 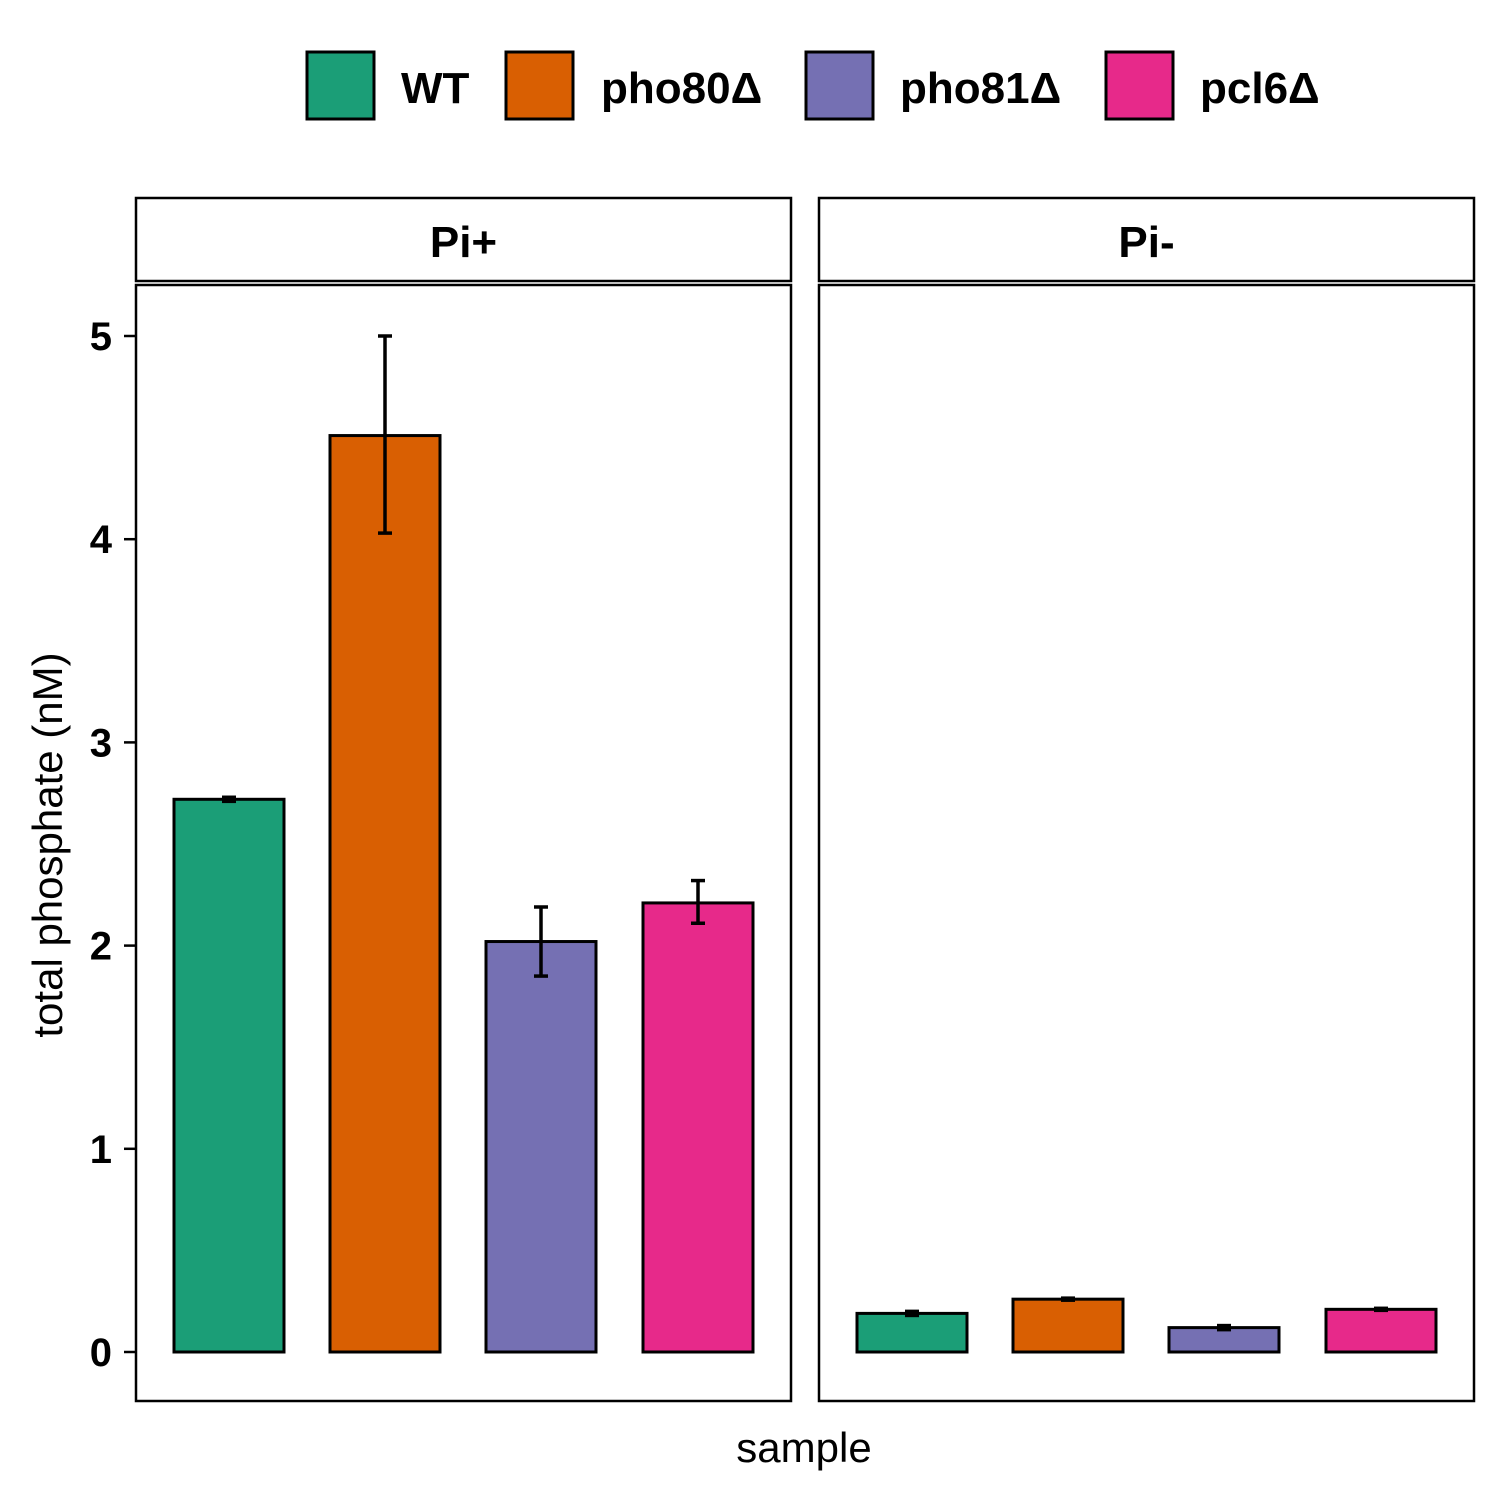 What do you see at coordinates (980, 88) in the screenshot?
I see `legend-label-2: pho81Δ` at bounding box center [980, 88].